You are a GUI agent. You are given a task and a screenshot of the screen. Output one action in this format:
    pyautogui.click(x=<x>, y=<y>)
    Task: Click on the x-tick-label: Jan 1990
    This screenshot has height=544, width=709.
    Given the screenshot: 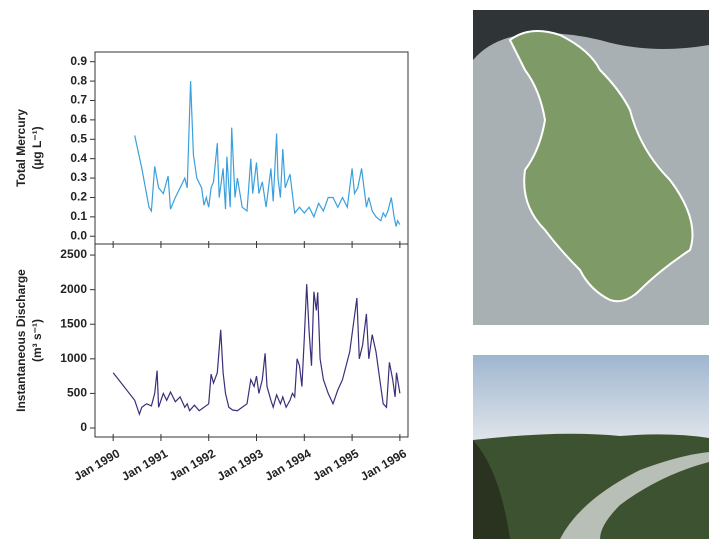 What is the action you would take?
    pyautogui.click(x=96, y=465)
    